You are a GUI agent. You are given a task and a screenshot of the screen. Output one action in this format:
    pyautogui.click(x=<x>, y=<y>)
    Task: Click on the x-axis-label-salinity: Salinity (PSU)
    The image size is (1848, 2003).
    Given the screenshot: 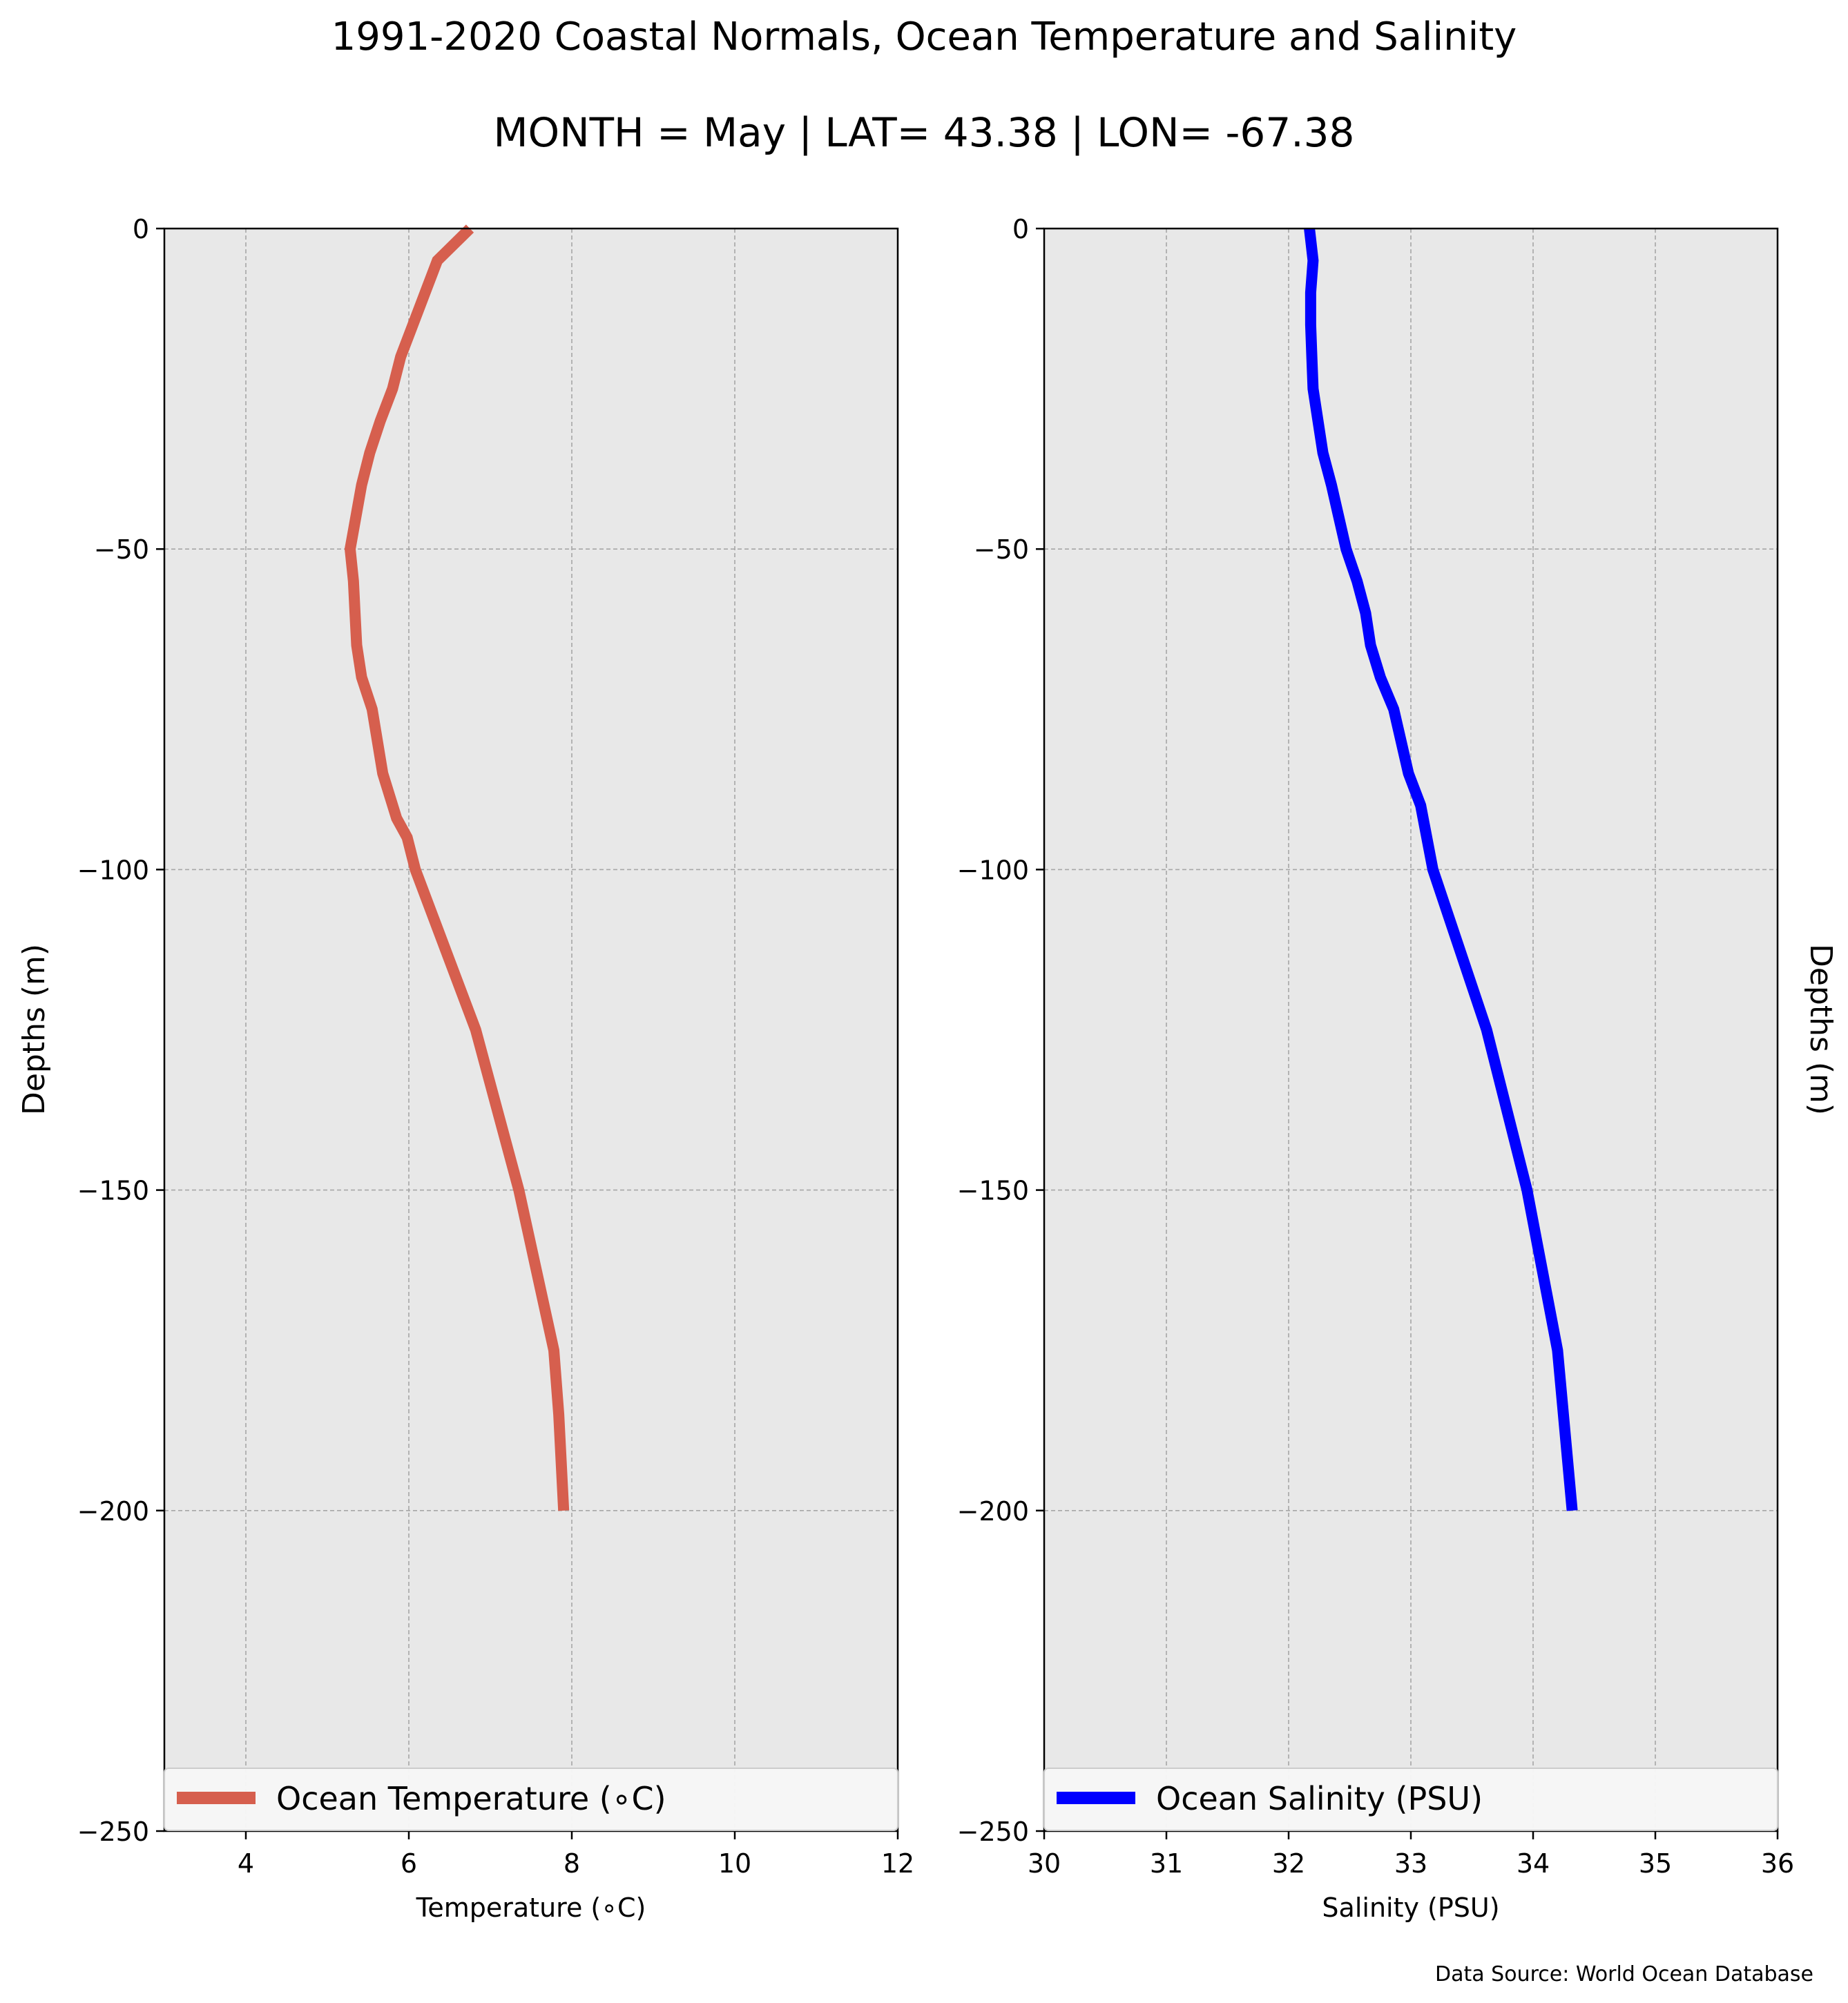 What is the action you would take?
    pyautogui.click(x=1410, y=1908)
    